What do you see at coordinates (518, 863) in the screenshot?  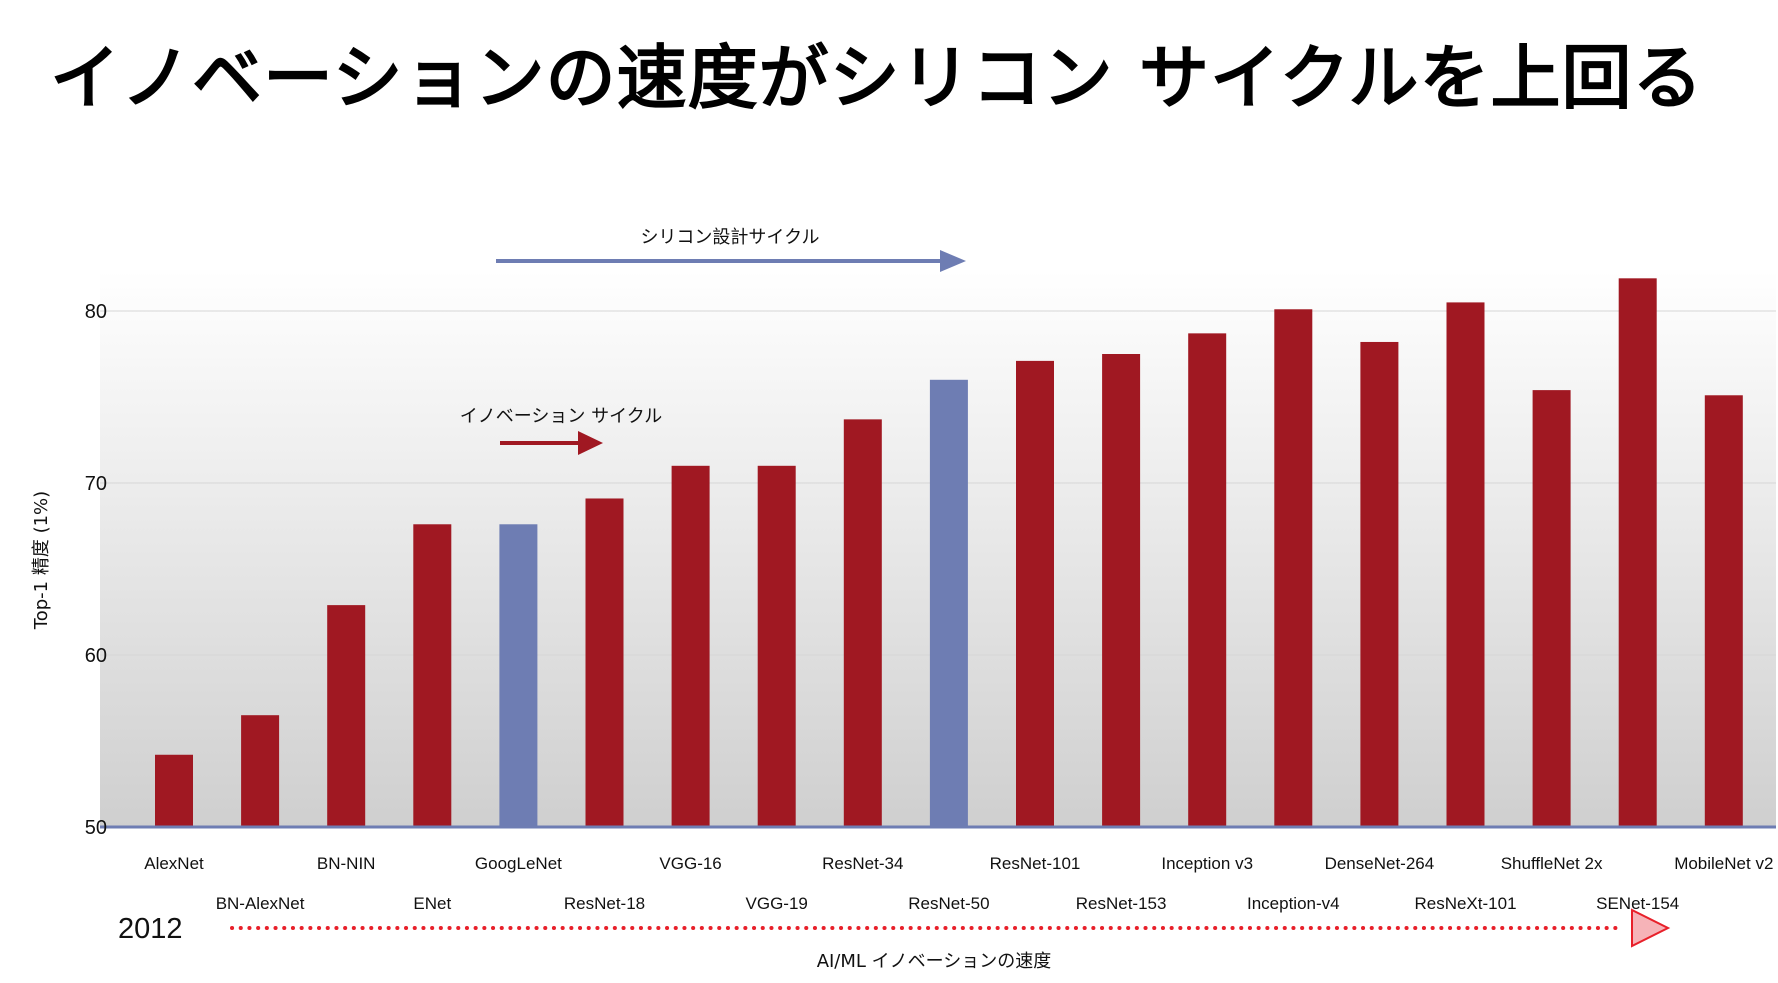 I see `x-category-label: GoogLeNet` at bounding box center [518, 863].